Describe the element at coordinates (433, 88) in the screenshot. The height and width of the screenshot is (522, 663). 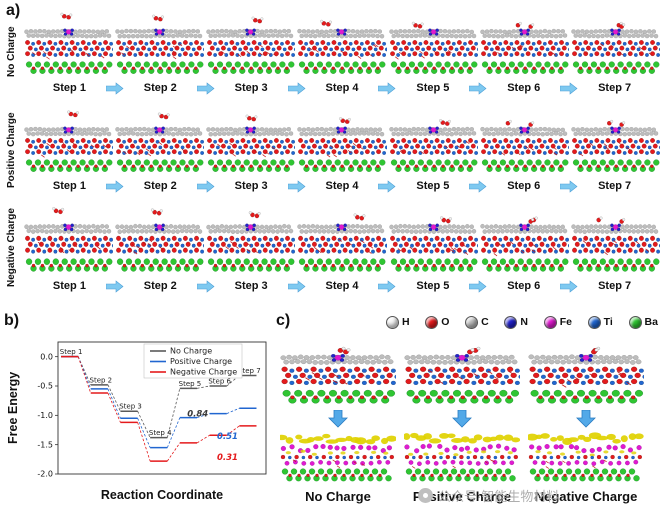
I see `step-label: Step 5` at that location.